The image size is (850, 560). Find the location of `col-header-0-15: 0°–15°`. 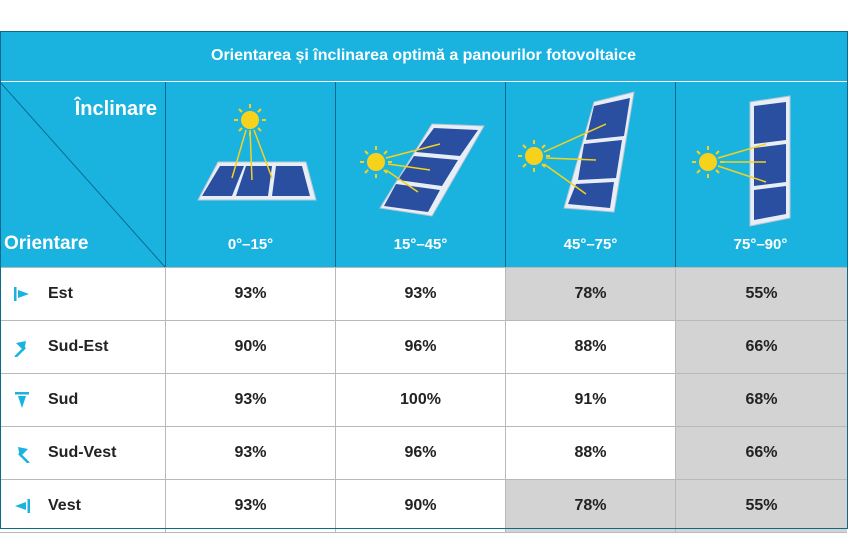

col-header-0-15: 0°–15° is located at coordinates (251, 174).